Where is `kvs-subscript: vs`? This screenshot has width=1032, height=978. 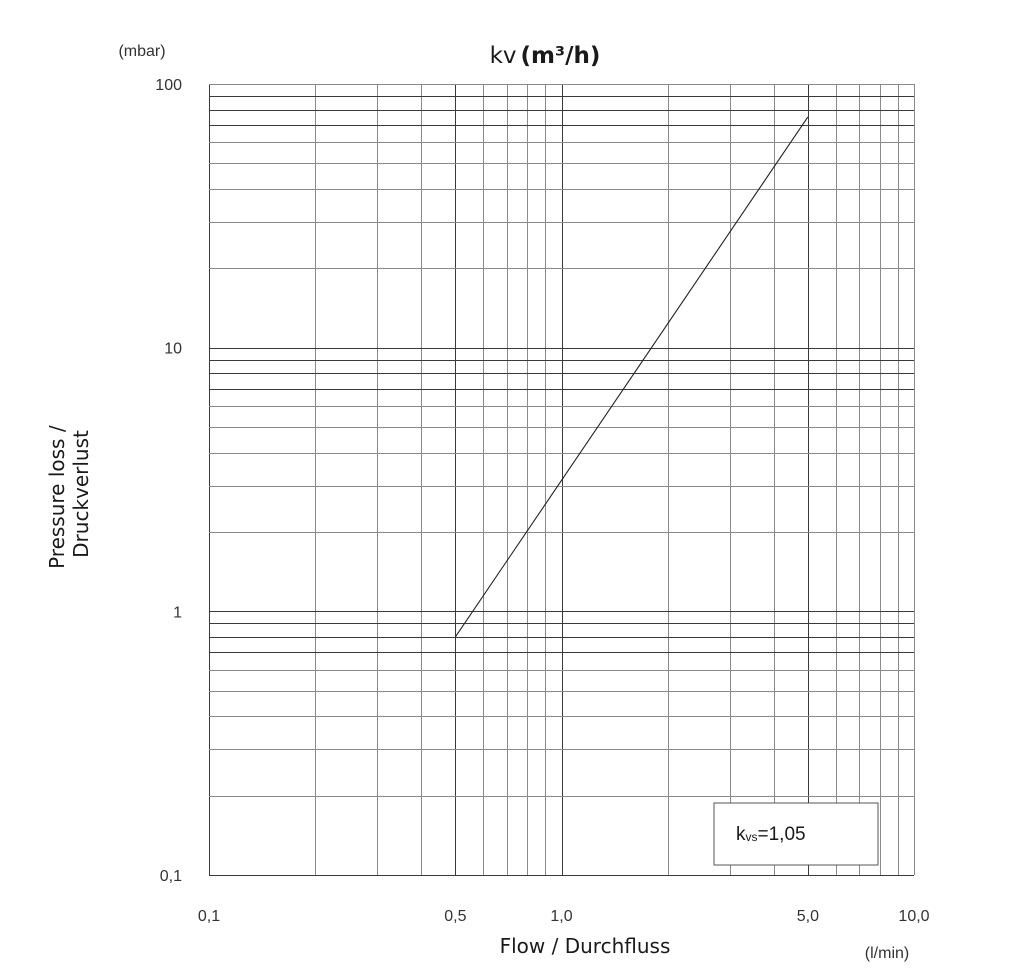
kvs-subscript: vs is located at coordinates (752, 837).